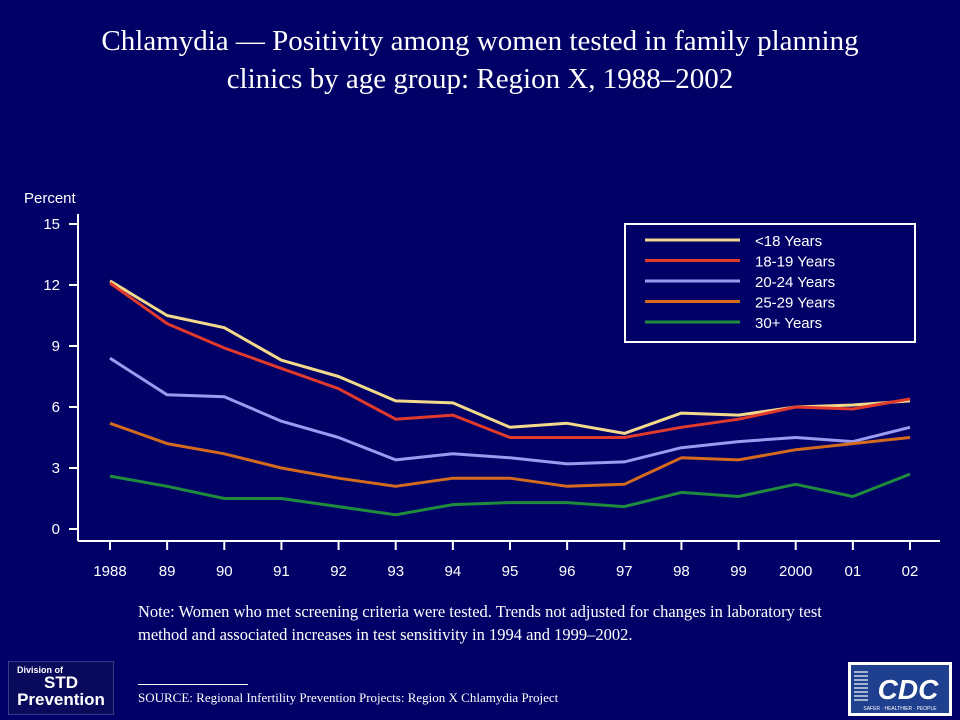  Describe the element at coordinates (795, 571) in the screenshot. I see `x-tick-label: 2000` at that location.